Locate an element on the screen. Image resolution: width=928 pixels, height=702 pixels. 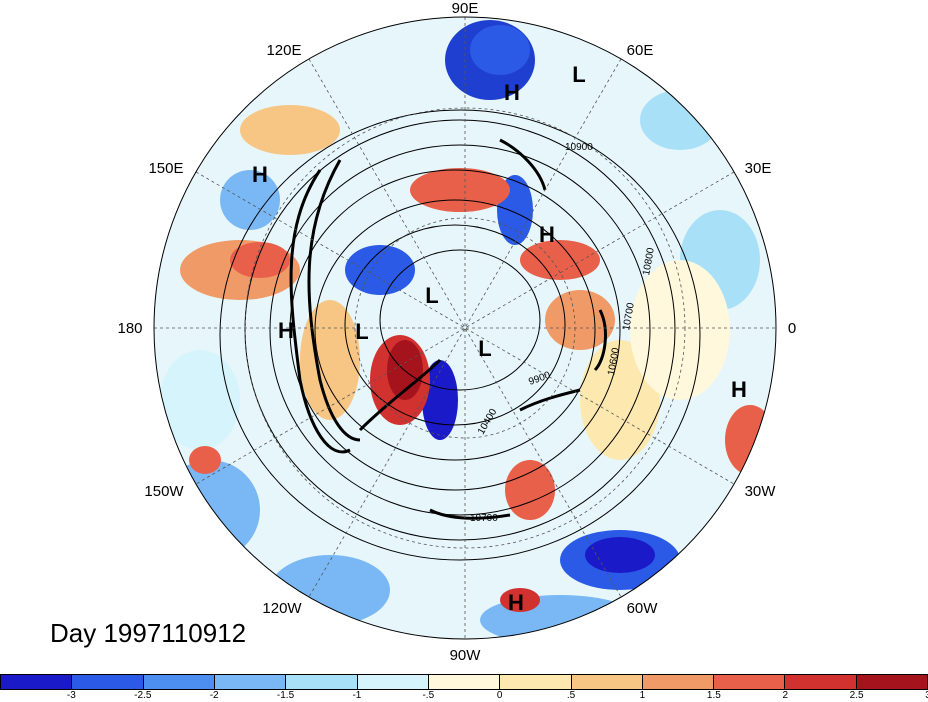
contour-label: 10600 is located at coordinates (614, 362).